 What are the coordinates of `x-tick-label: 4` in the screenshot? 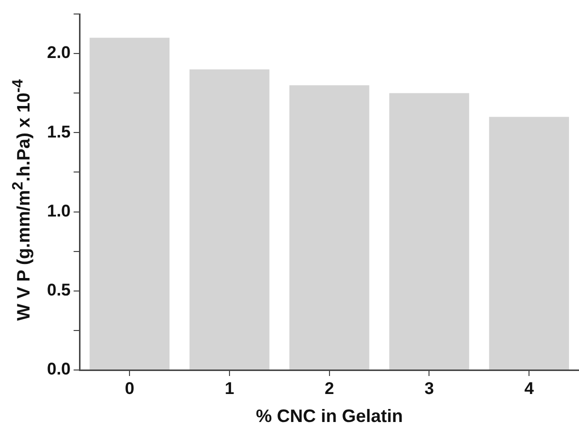 It's located at (529, 388).